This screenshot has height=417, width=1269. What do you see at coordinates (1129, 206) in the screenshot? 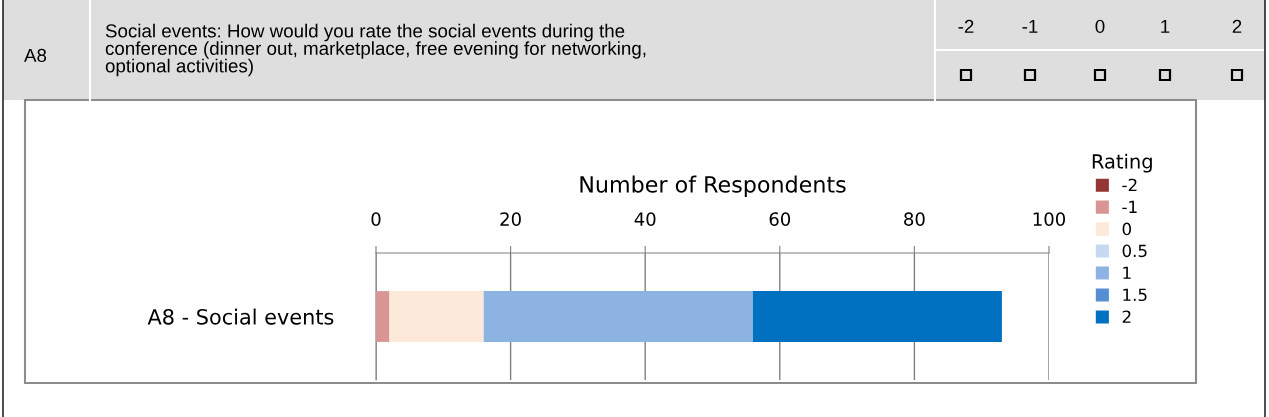
I see `legend-label: -1` at bounding box center [1129, 206].